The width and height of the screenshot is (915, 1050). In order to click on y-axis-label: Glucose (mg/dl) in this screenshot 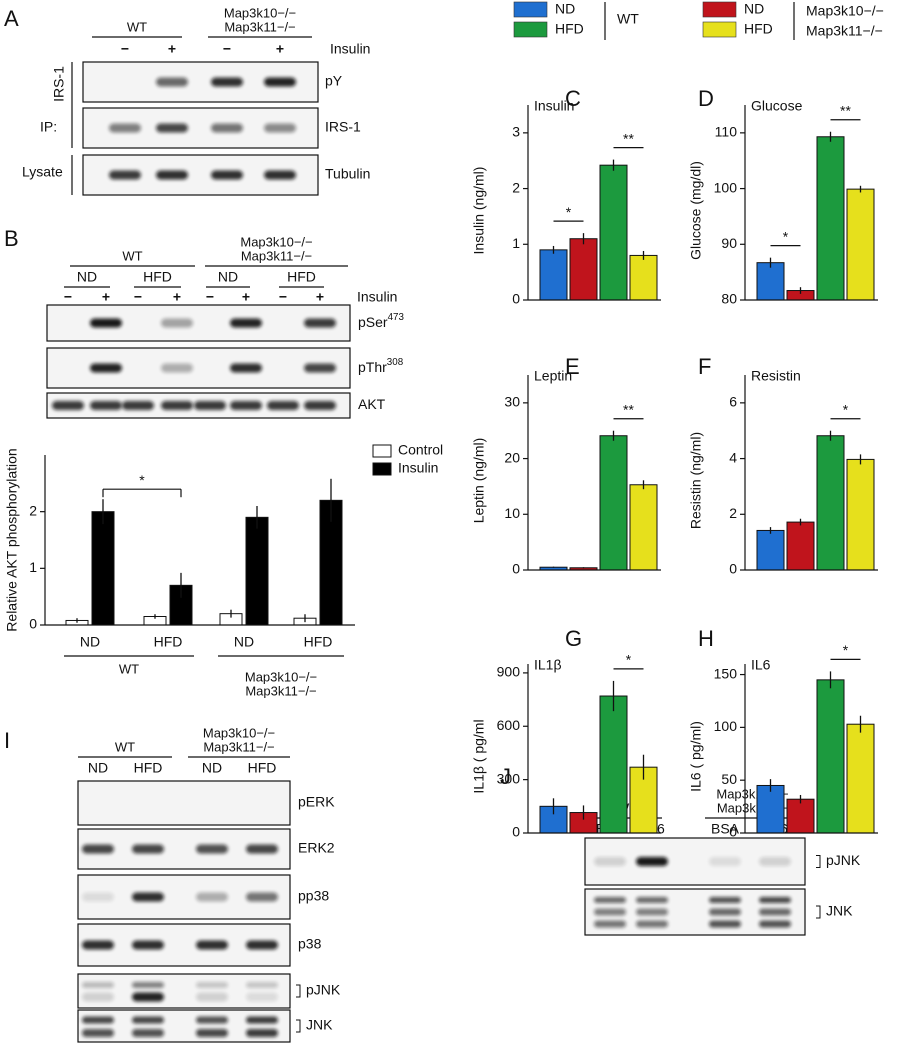, I will do `click(696, 210)`.